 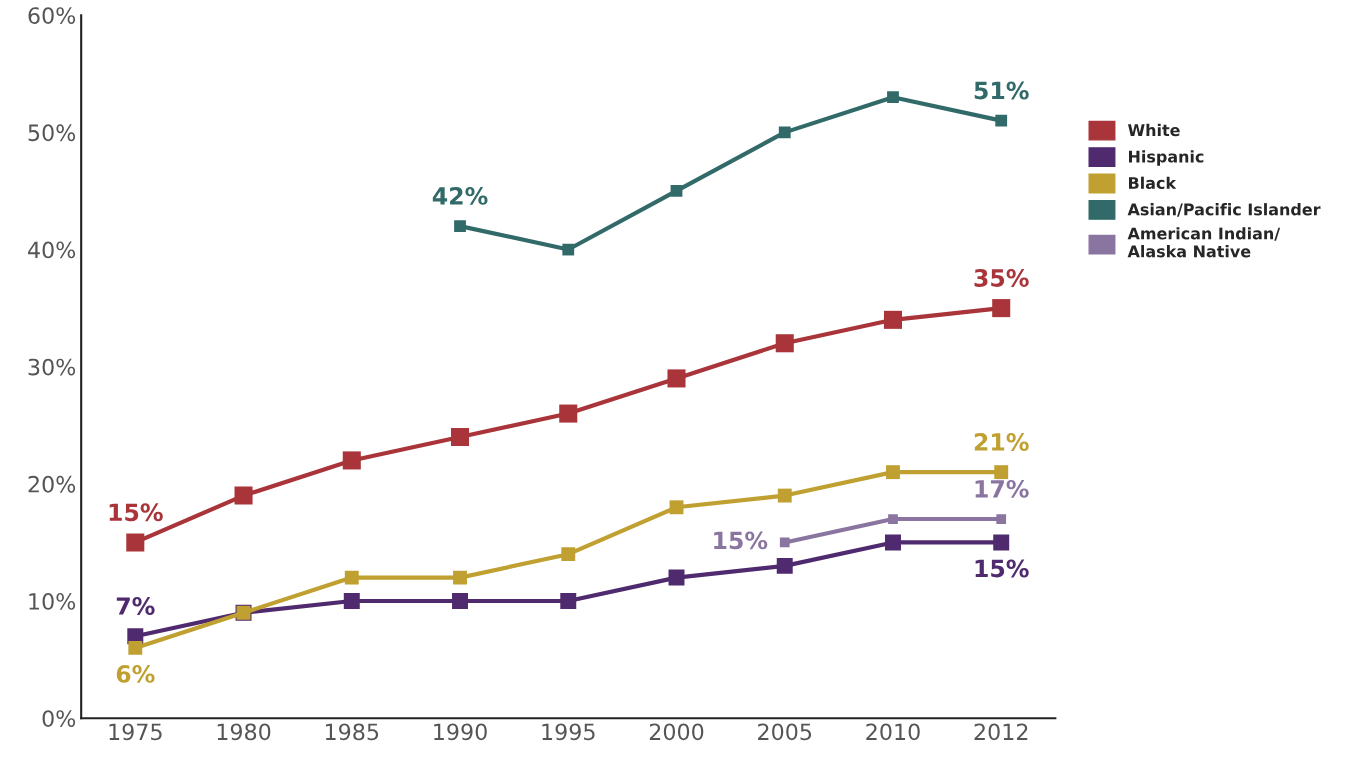 What do you see at coordinates (1154, 130) in the screenshot?
I see `legend-label: White` at bounding box center [1154, 130].